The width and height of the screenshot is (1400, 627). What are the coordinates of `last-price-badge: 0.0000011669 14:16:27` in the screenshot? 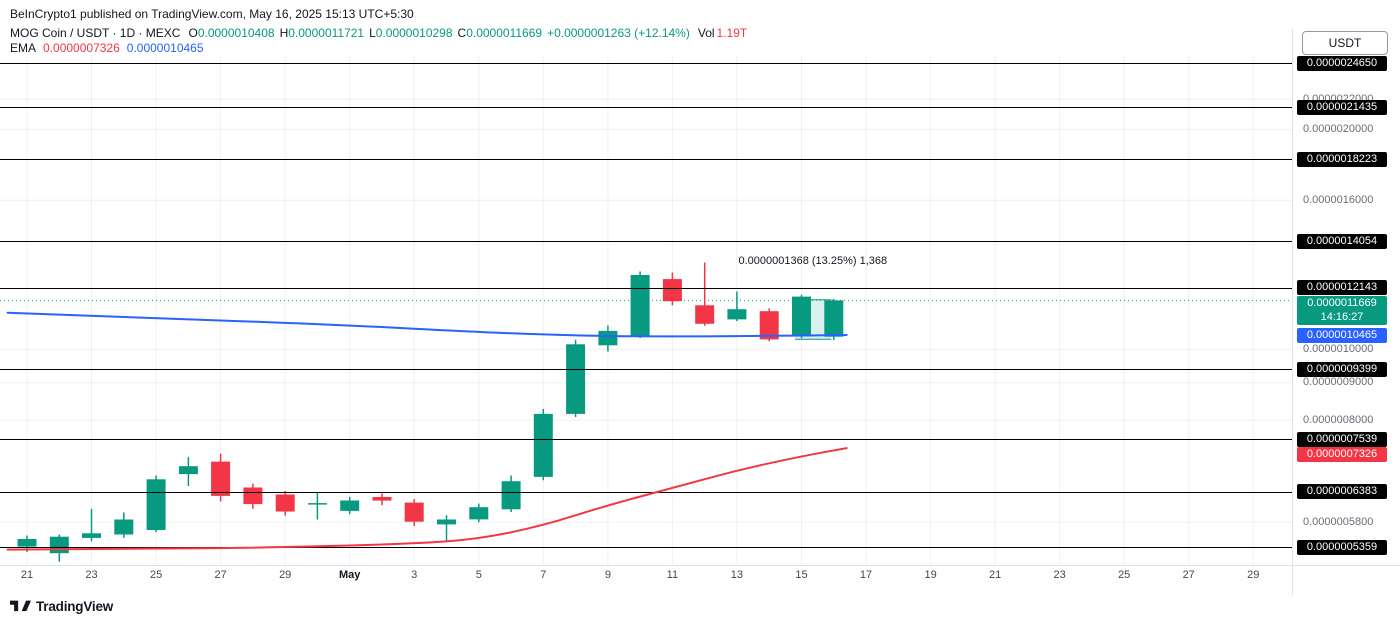 It's located at (1342, 310).